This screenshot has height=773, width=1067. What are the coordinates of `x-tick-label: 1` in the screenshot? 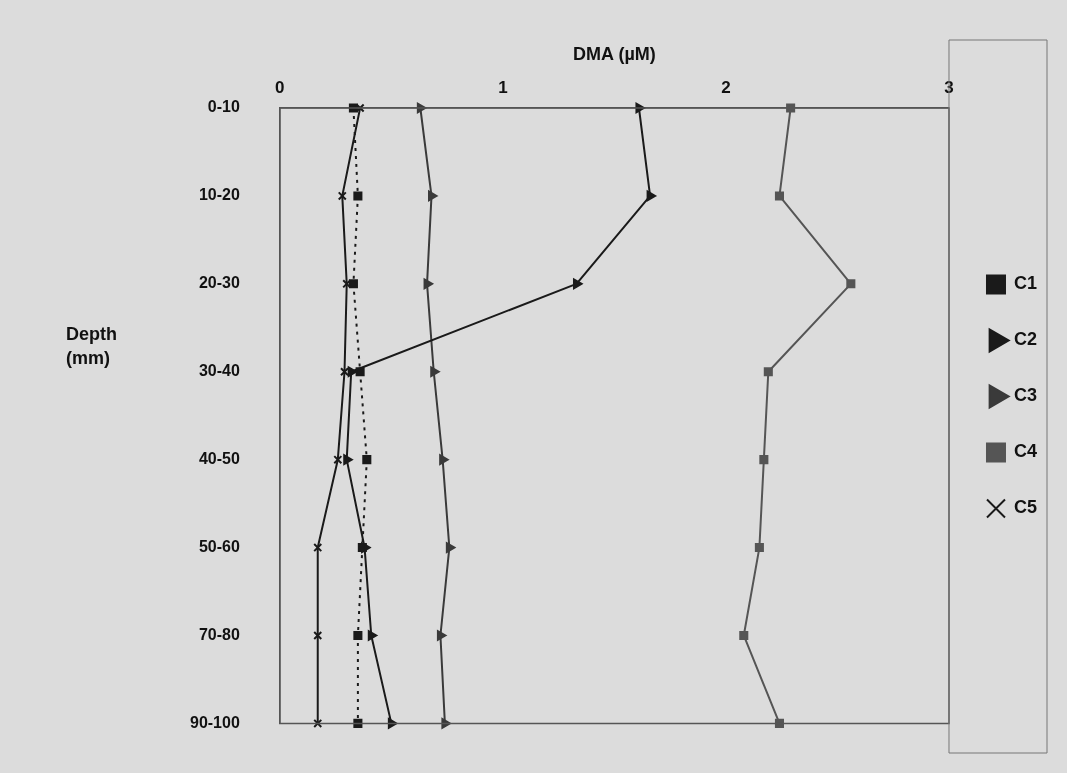 It's located at (503, 88).